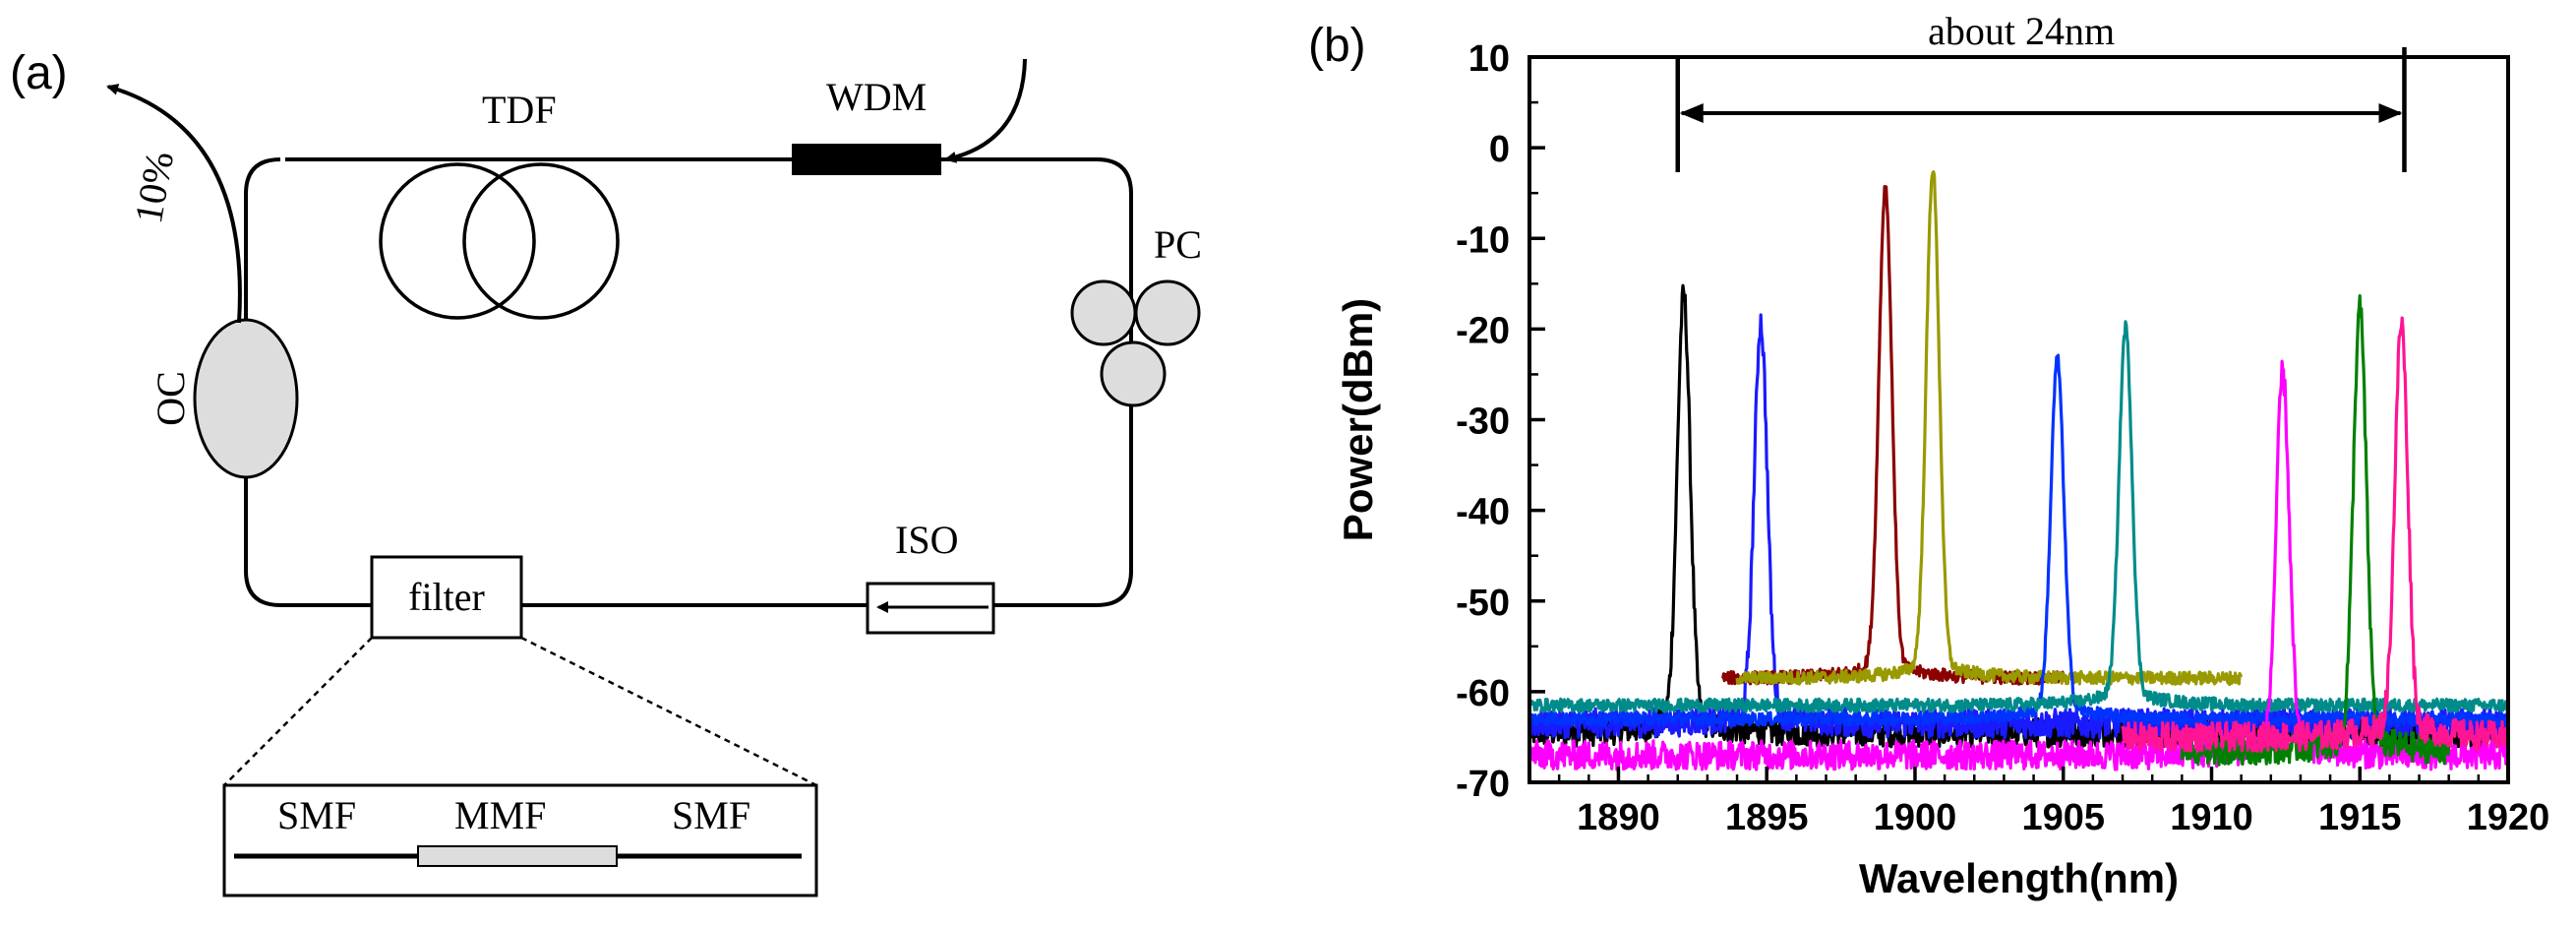 The height and width of the screenshot is (926, 2576). Describe the element at coordinates (262, 241) in the screenshot. I see `fiber-ring-upper-left` at that location.